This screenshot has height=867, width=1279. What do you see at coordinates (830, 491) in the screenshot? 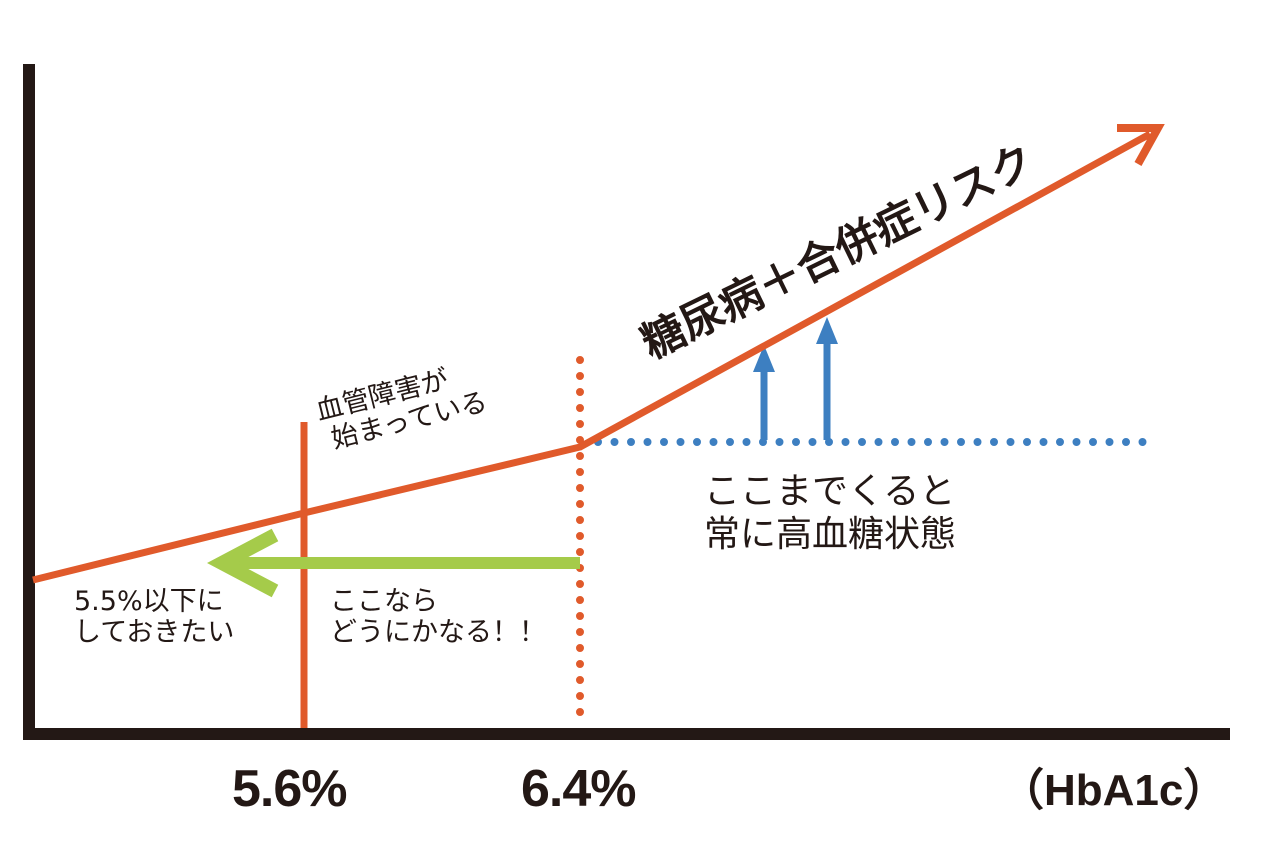
I see `hyperglycemia-line1: ここまでくると` at bounding box center [830, 491].